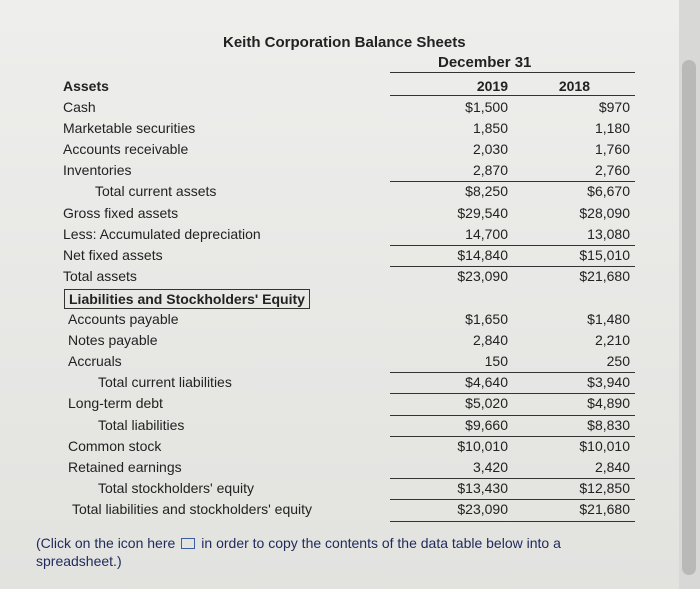 Image resolution: width=700 pixels, height=589 pixels. I want to click on cell: $5,020, so click(486, 403).